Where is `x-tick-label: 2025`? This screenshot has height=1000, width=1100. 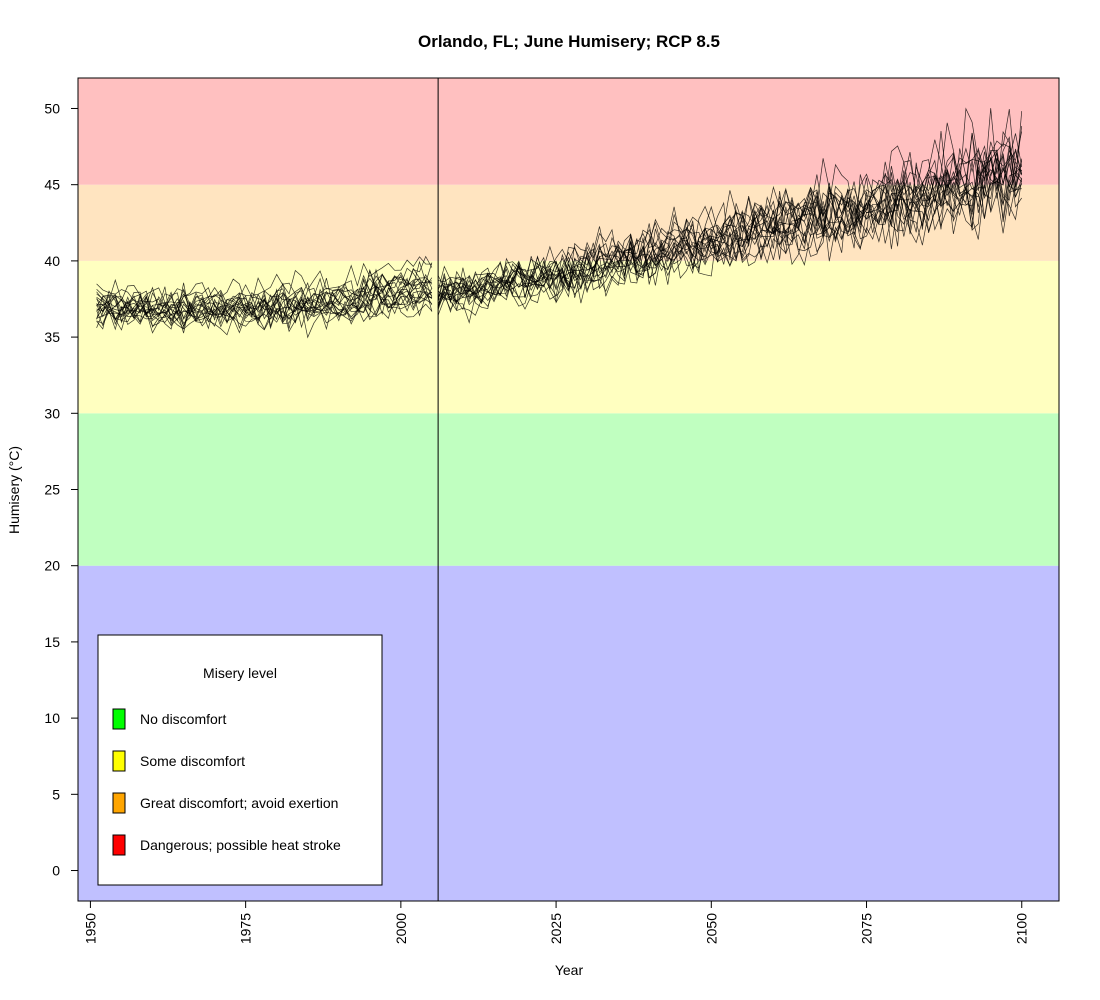
x-tick-label: 2025 is located at coordinates (556, 928).